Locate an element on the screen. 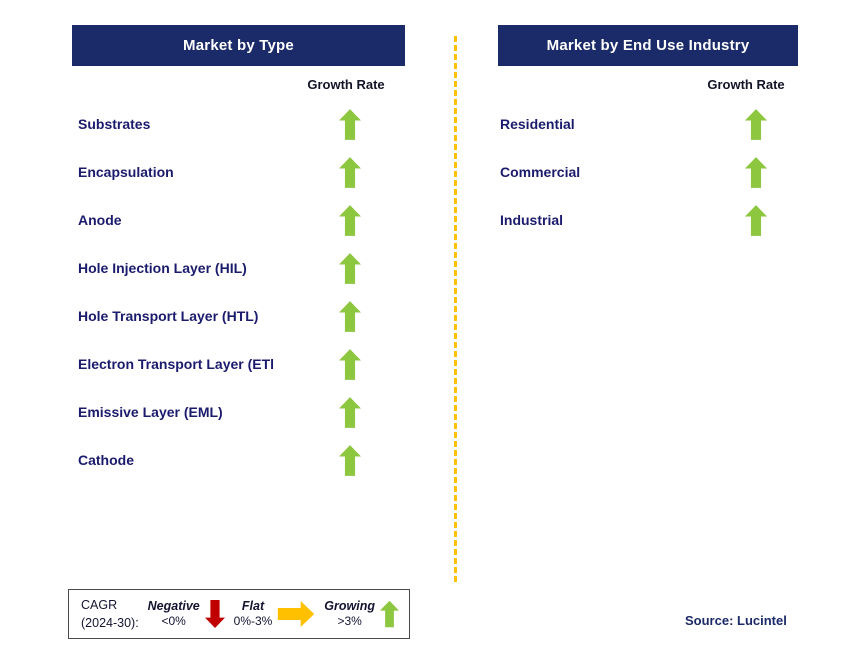  right-panel-header: Market by End Use Industry is located at coordinates (648, 45).